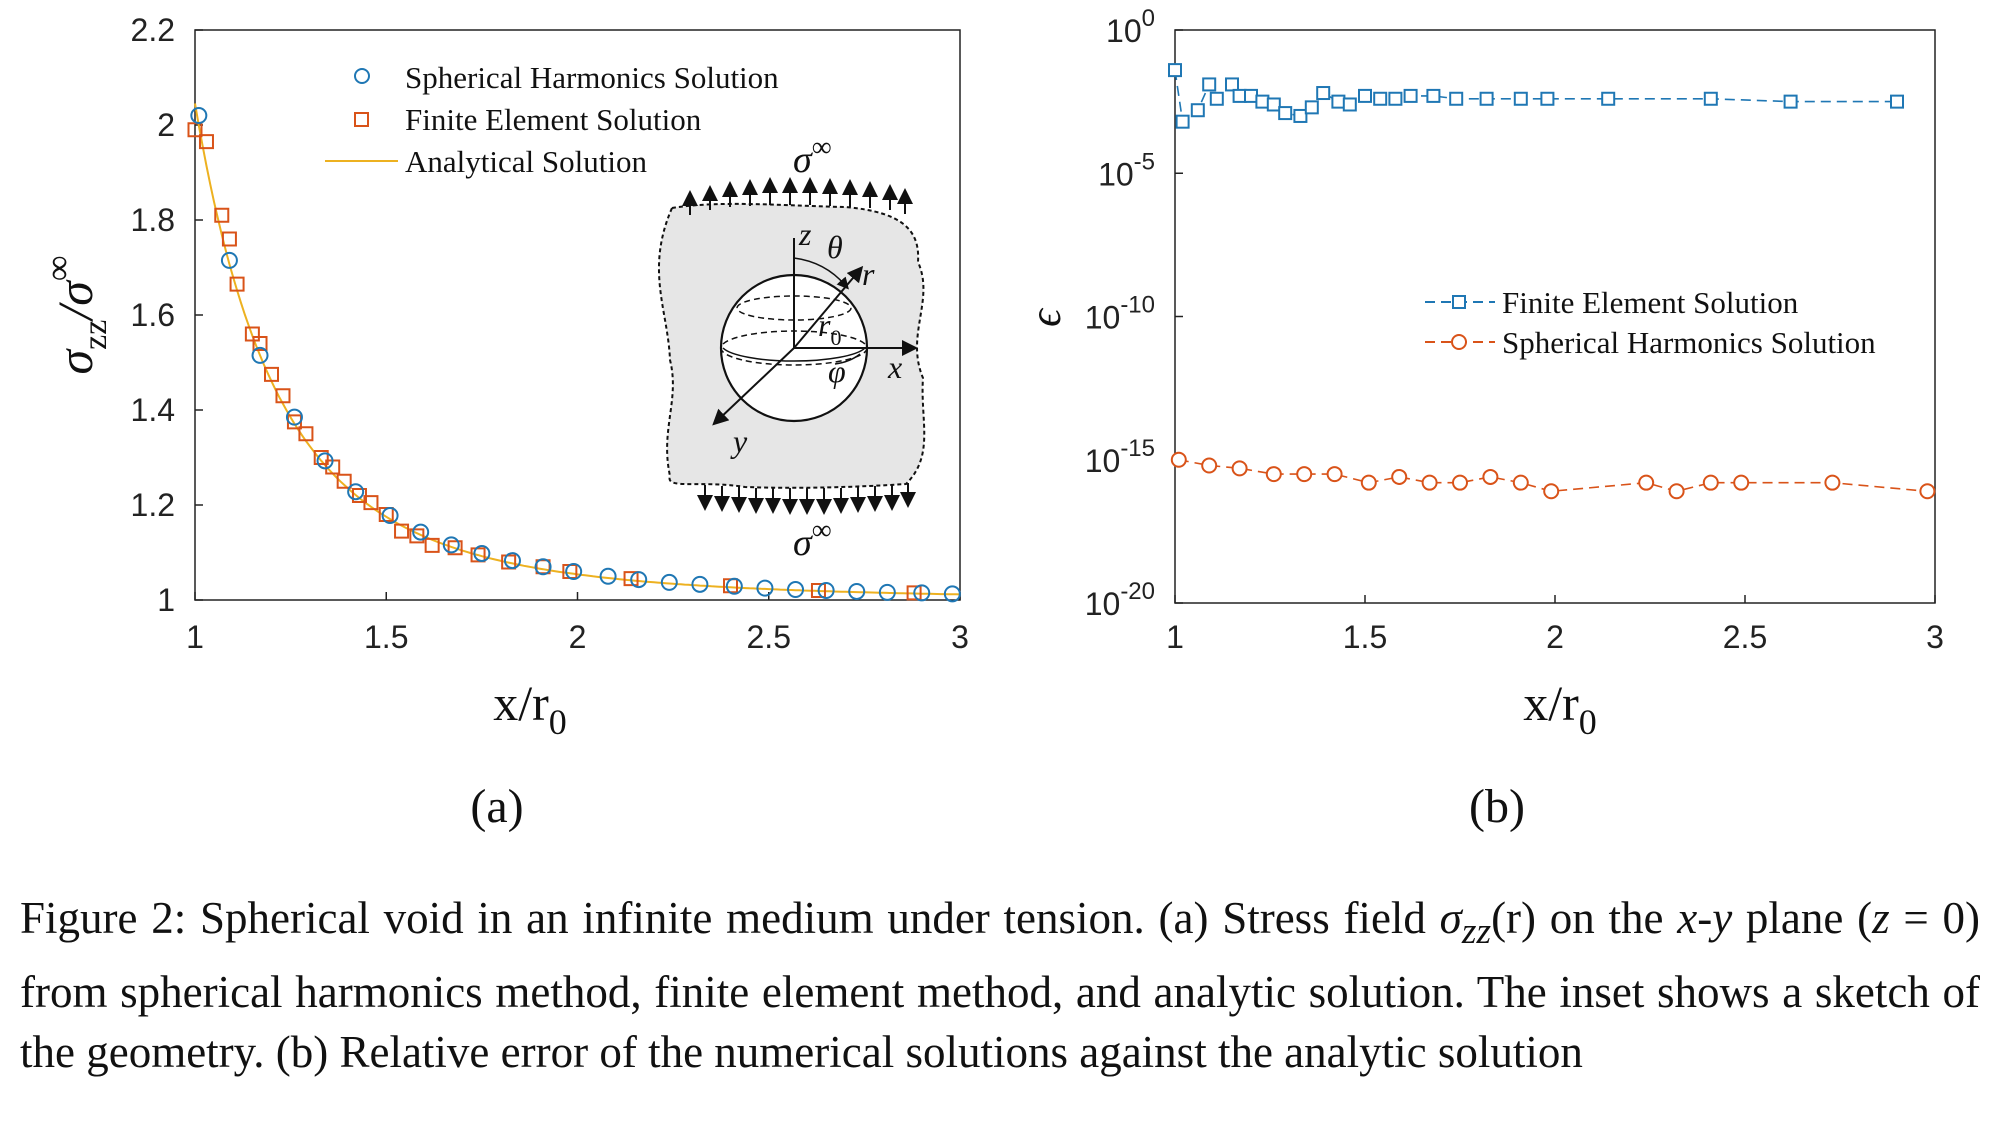 Image resolution: width=1995 pixels, height=1136 pixels. What do you see at coordinates (847, 359) in the screenshot?
I see `phi-arc` at bounding box center [847, 359].